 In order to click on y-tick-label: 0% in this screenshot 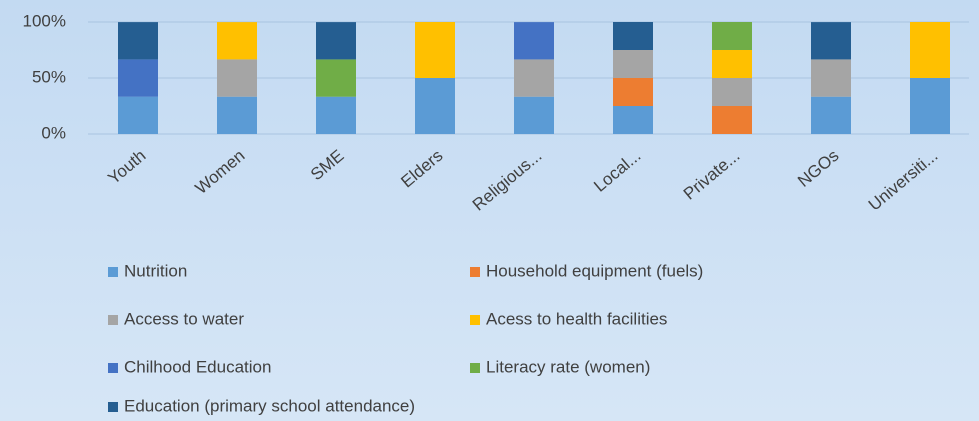, I will do `click(53, 132)`.